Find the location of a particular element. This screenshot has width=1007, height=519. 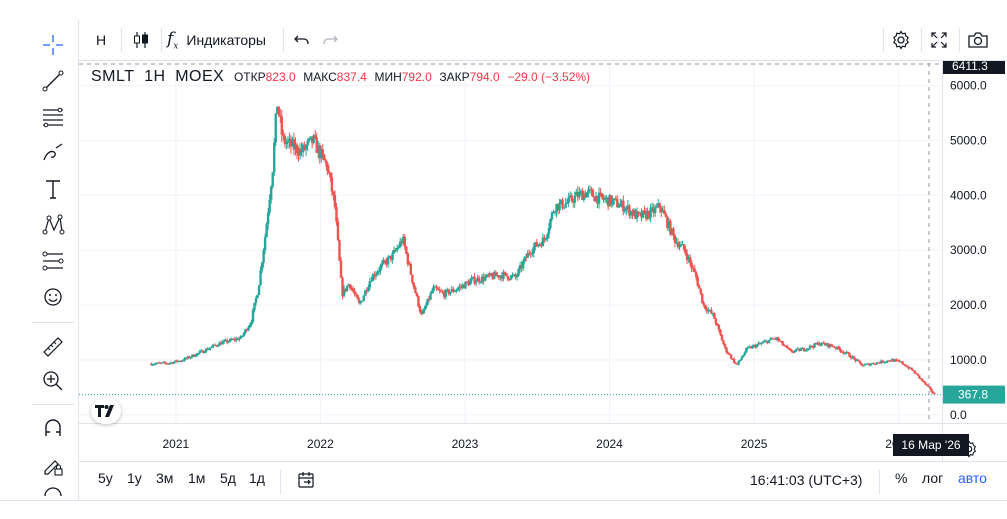

ruler-icon is located at coordinates (53, 347).